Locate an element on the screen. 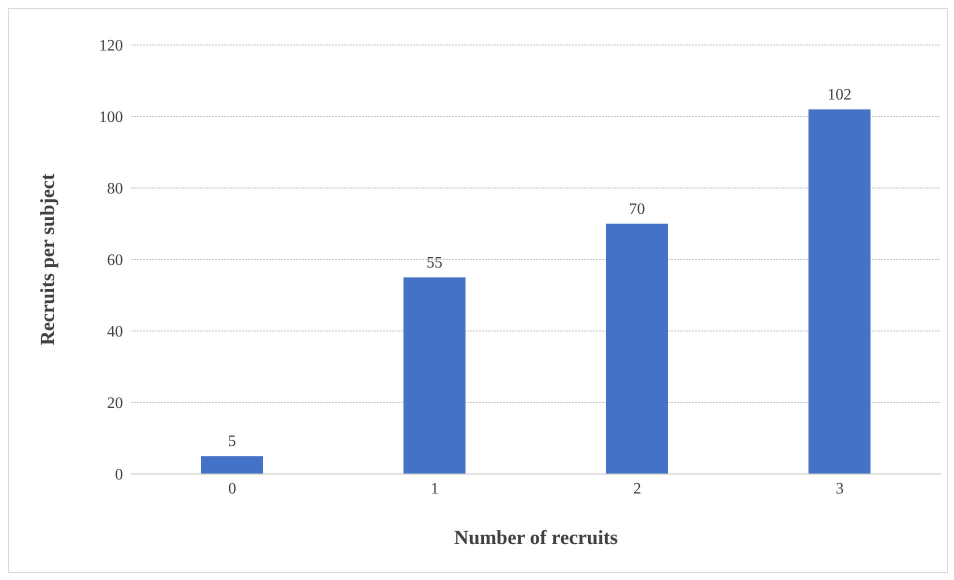 The width and height of the screenshot is (954, 580). y-tick-label: 80 is located at coordinates (115, 189).